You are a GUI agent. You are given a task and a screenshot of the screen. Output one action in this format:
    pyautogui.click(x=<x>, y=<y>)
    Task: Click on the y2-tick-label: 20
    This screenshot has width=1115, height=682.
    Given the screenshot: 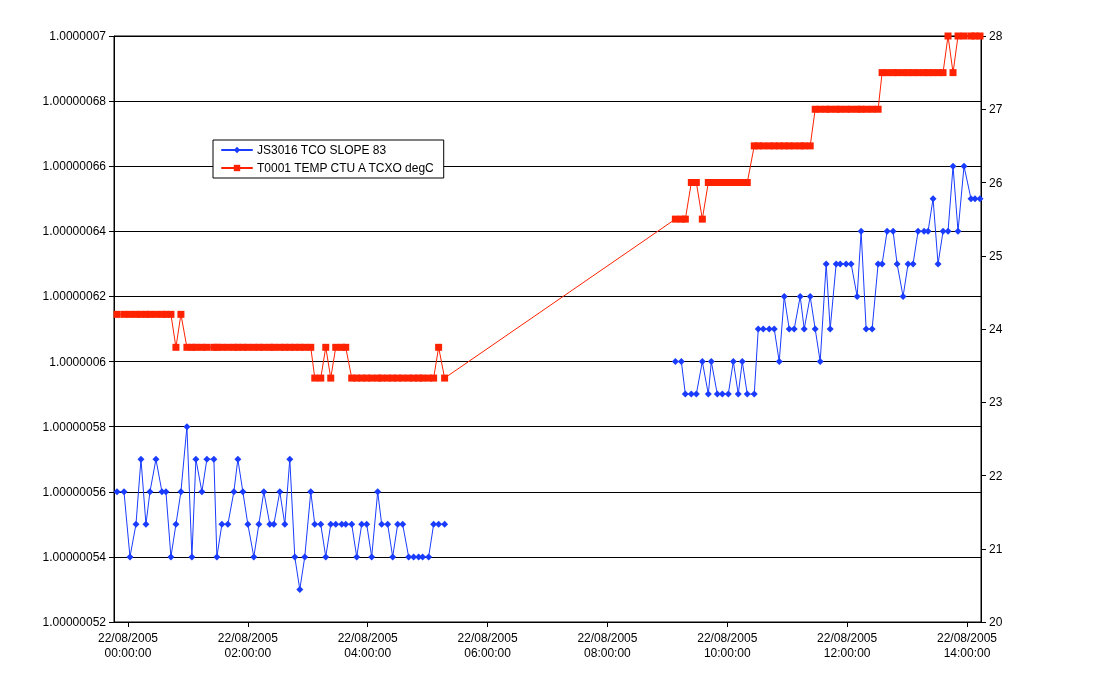 What is the action you would take?
    pyautogui.click(x=996, y=622)
    